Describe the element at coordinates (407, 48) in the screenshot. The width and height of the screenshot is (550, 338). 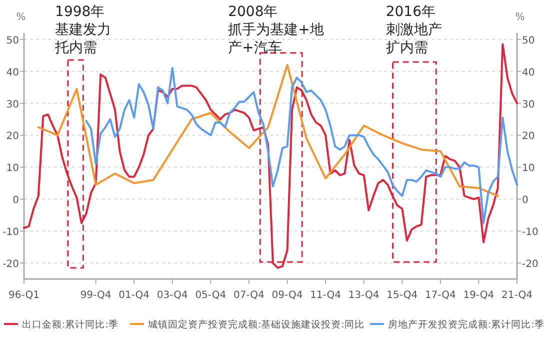
I see `annotation: 扩内需` at that location.